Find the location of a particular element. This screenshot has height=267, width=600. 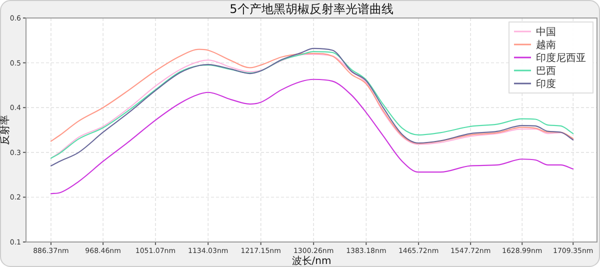

legend-label: 印度尼西亚 is located at coordinates (561, 58).